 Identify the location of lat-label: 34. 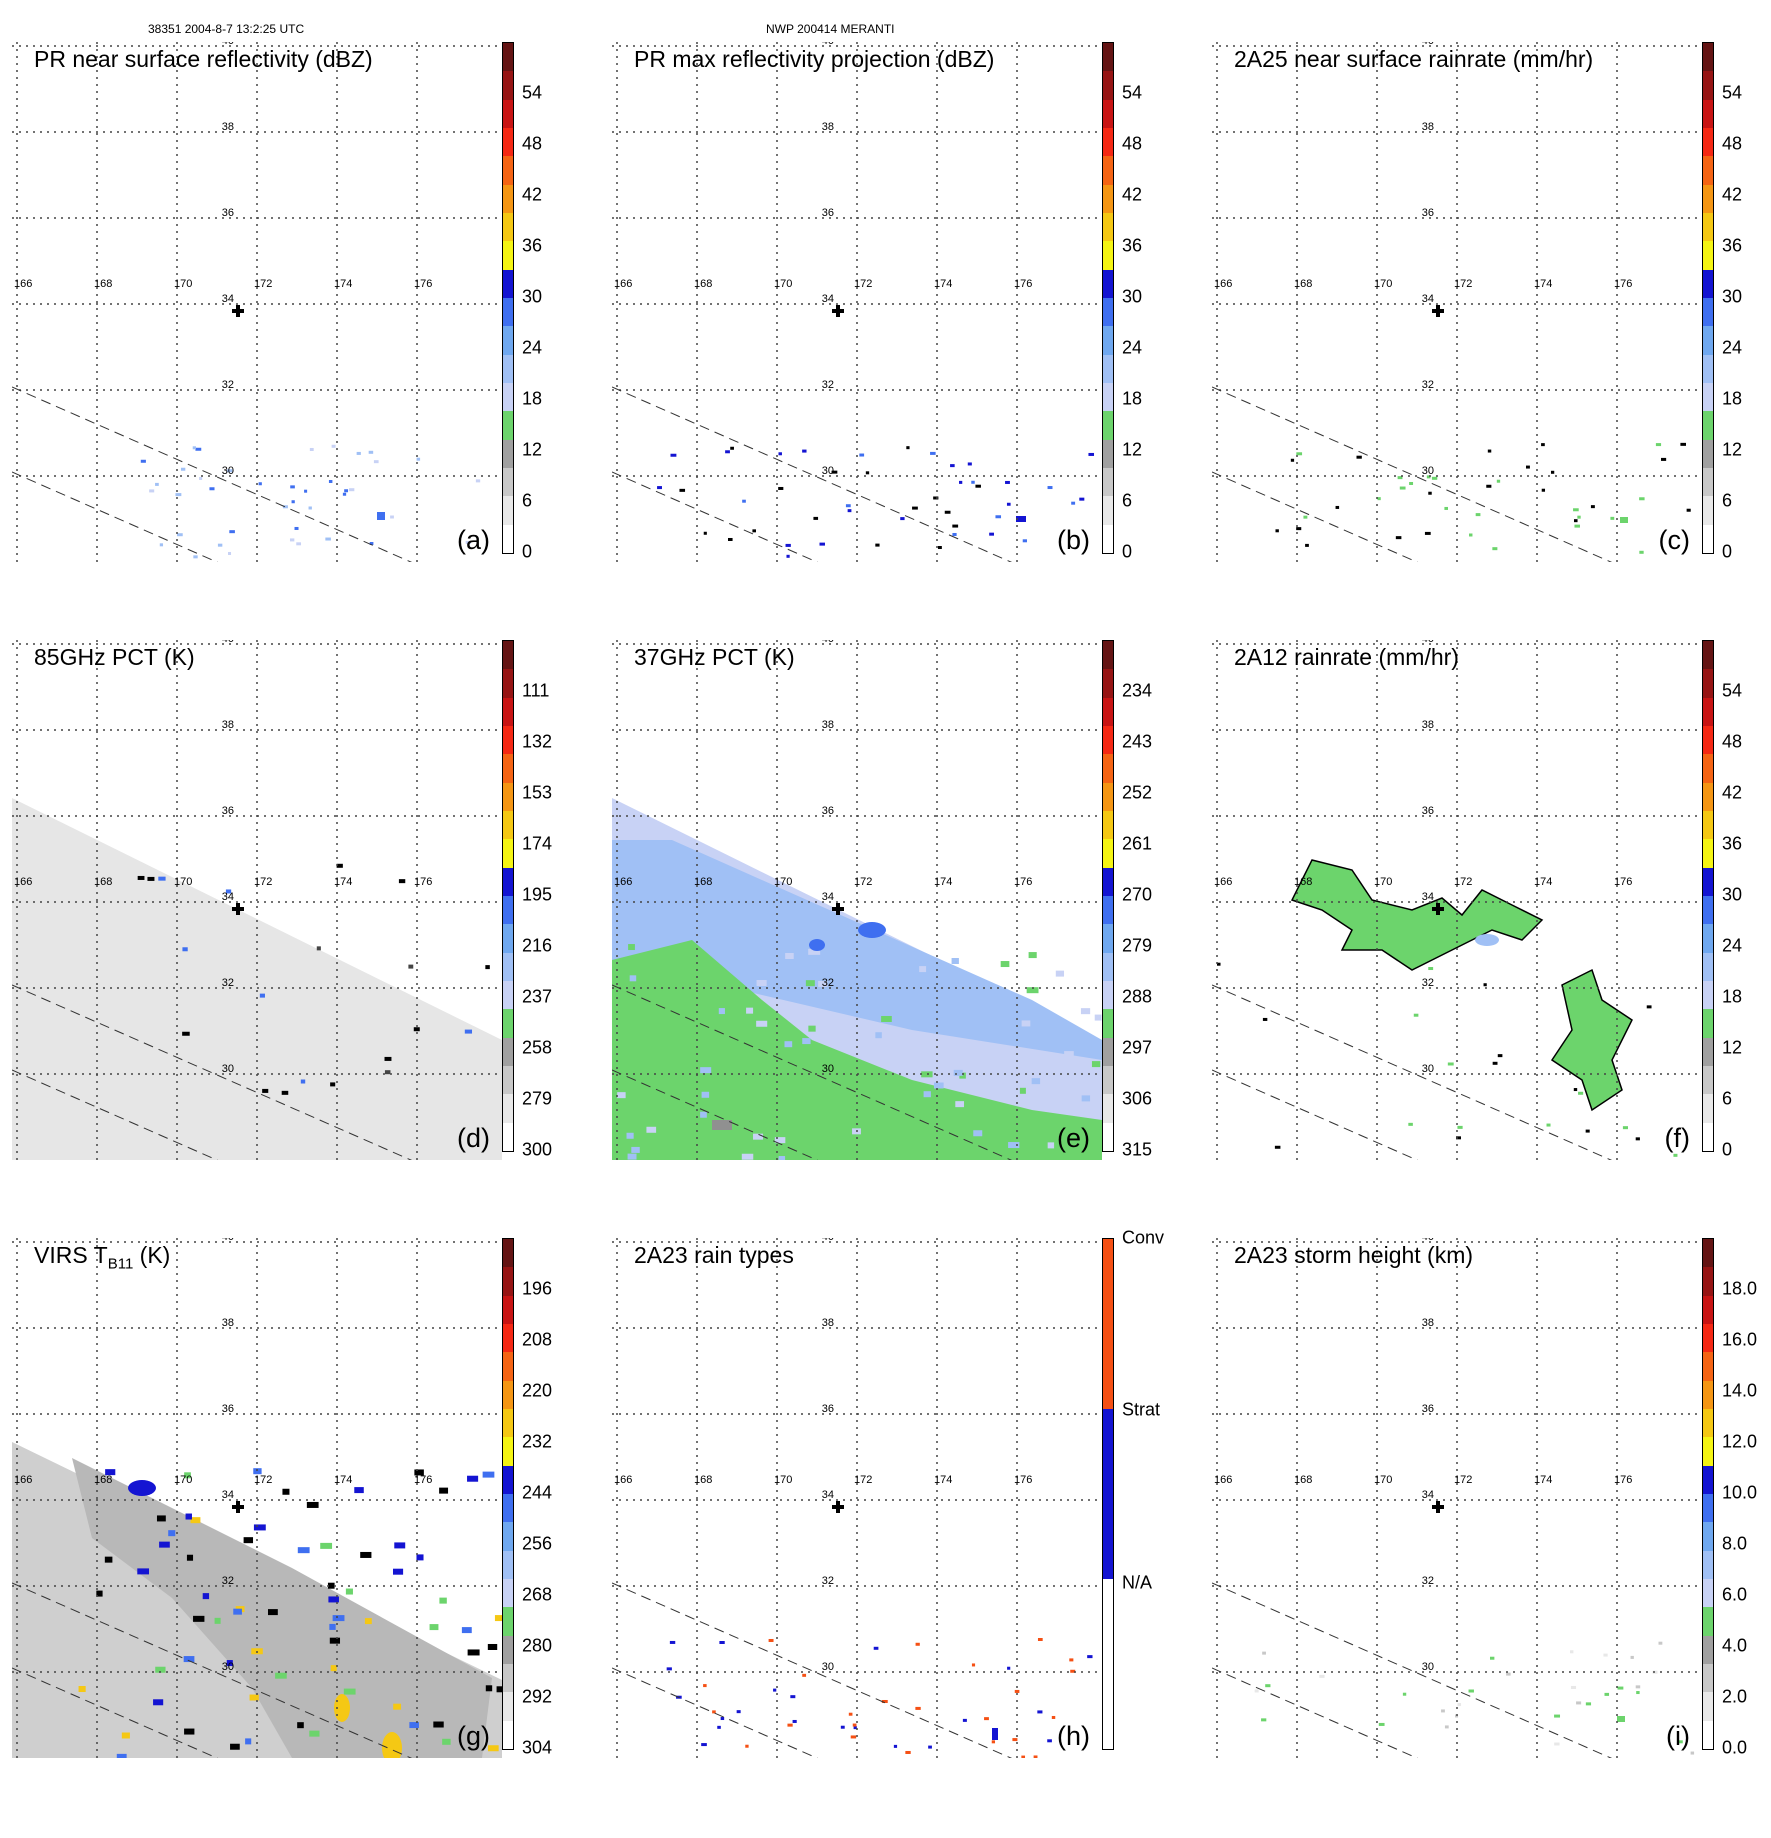
(228, 299).